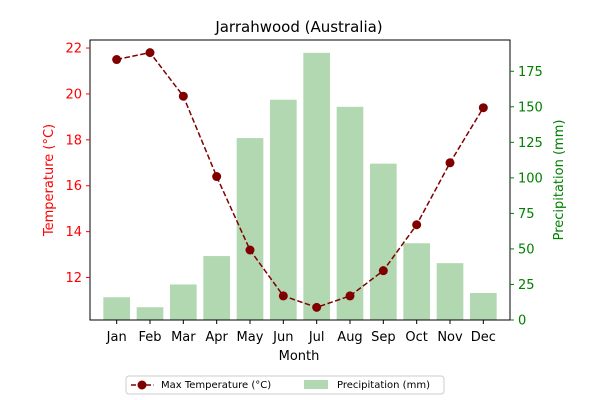  Describe the element at coordinates (49, 180) in the screenshot. I see `left-axis-label: Temperature (°C)` at that location.